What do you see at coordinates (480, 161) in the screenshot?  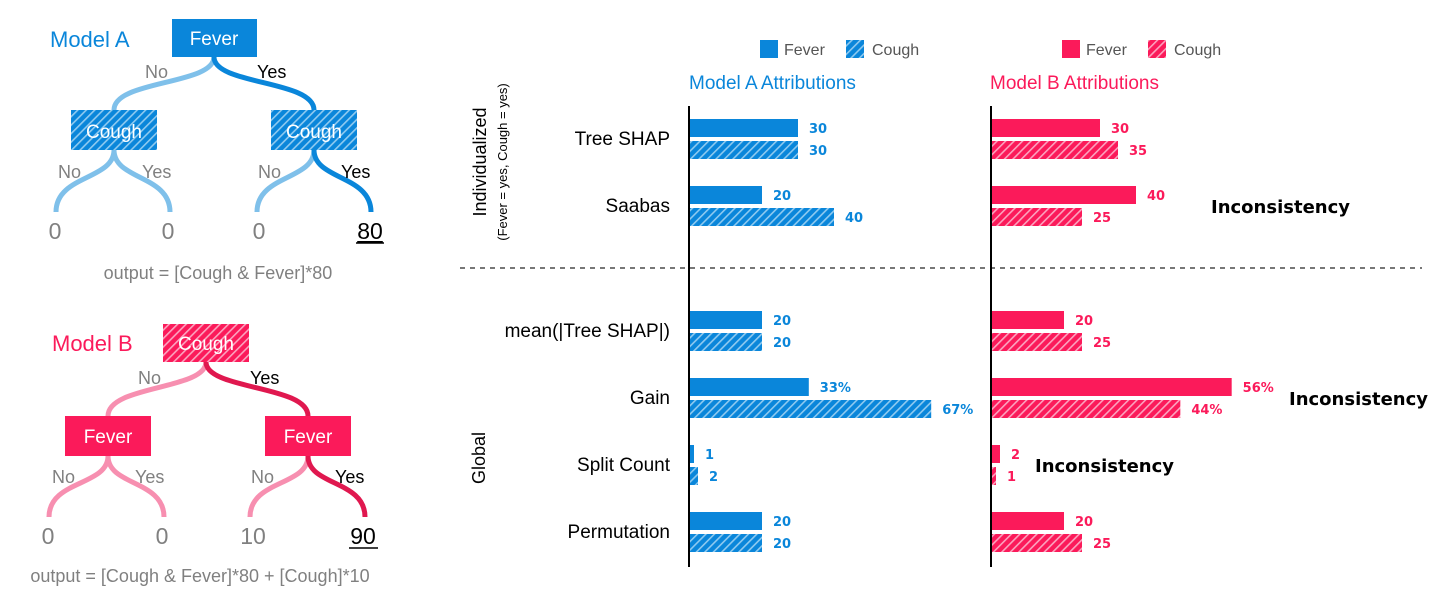 I see `section-label-individualized: Individualized` at bounding box center [480, 161].